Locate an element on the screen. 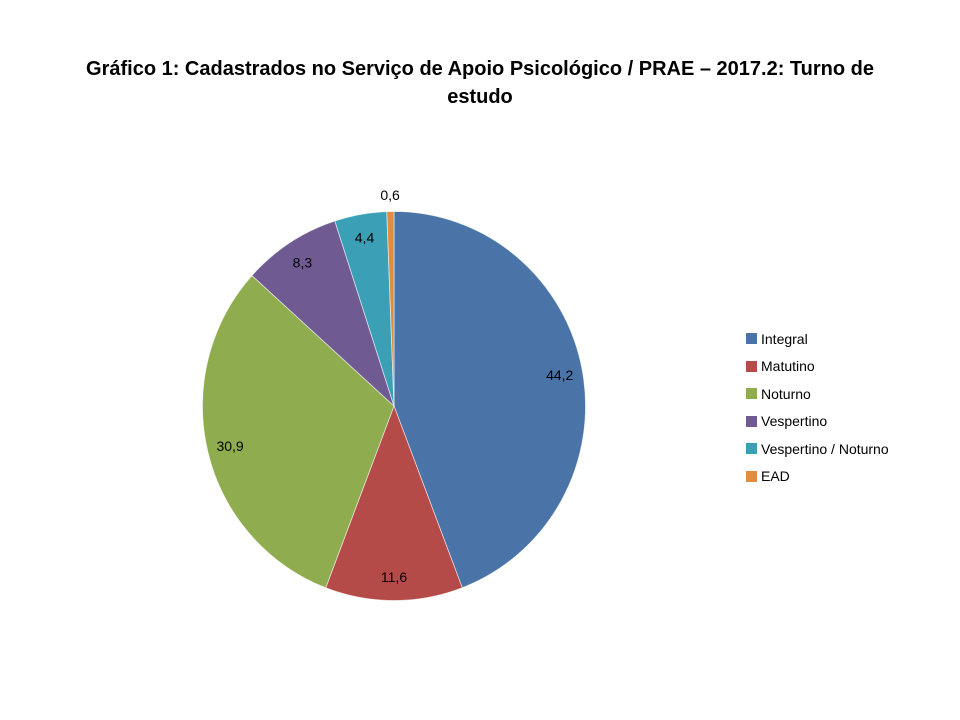 The width and height of the screenshot is (960, 720). slice-label-ead: 0,6 is located at coordinates (390, 195).